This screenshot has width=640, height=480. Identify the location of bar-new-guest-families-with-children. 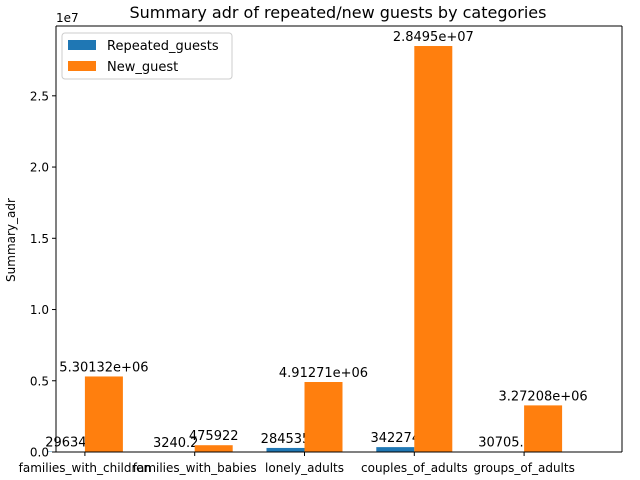
(103, 414).